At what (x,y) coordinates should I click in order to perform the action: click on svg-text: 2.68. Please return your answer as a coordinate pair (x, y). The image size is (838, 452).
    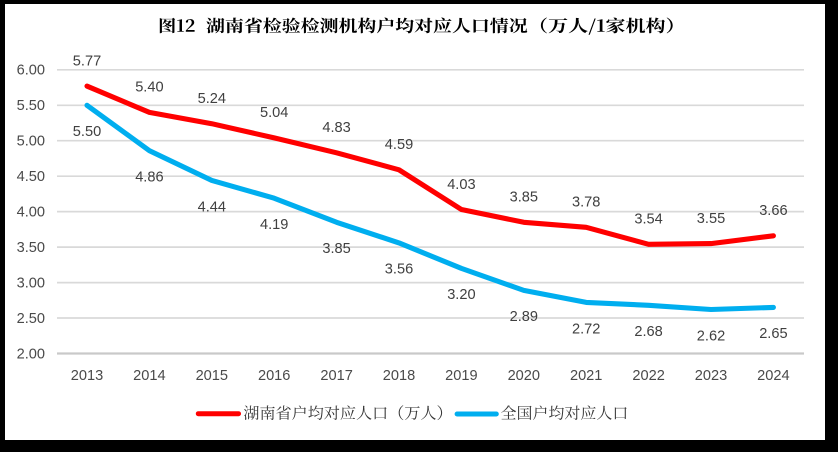
    Looking at the image, I should click on (648, 332).